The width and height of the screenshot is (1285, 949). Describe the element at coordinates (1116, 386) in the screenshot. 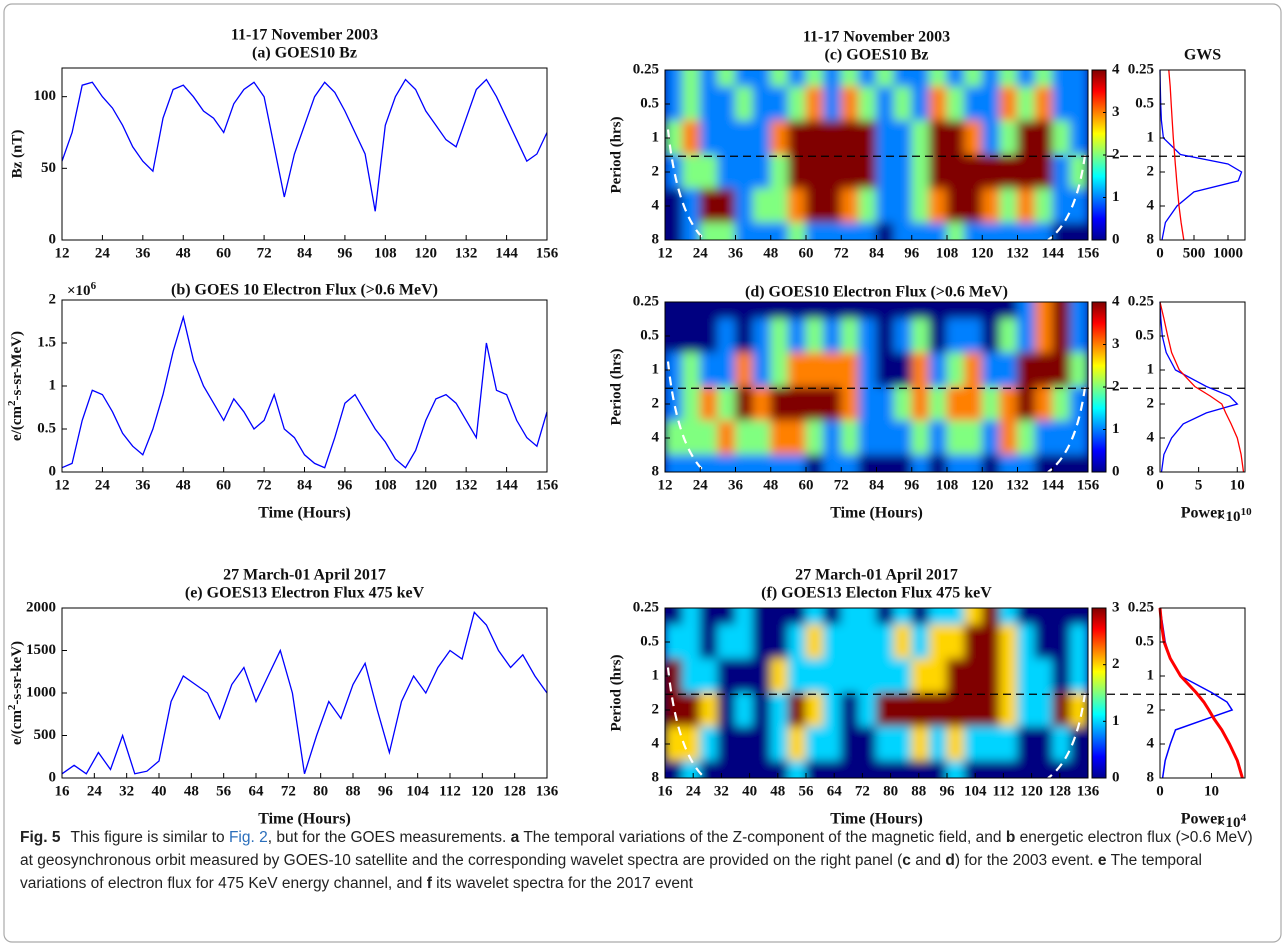

I see `colorbar-tick-label: 2` at that location.